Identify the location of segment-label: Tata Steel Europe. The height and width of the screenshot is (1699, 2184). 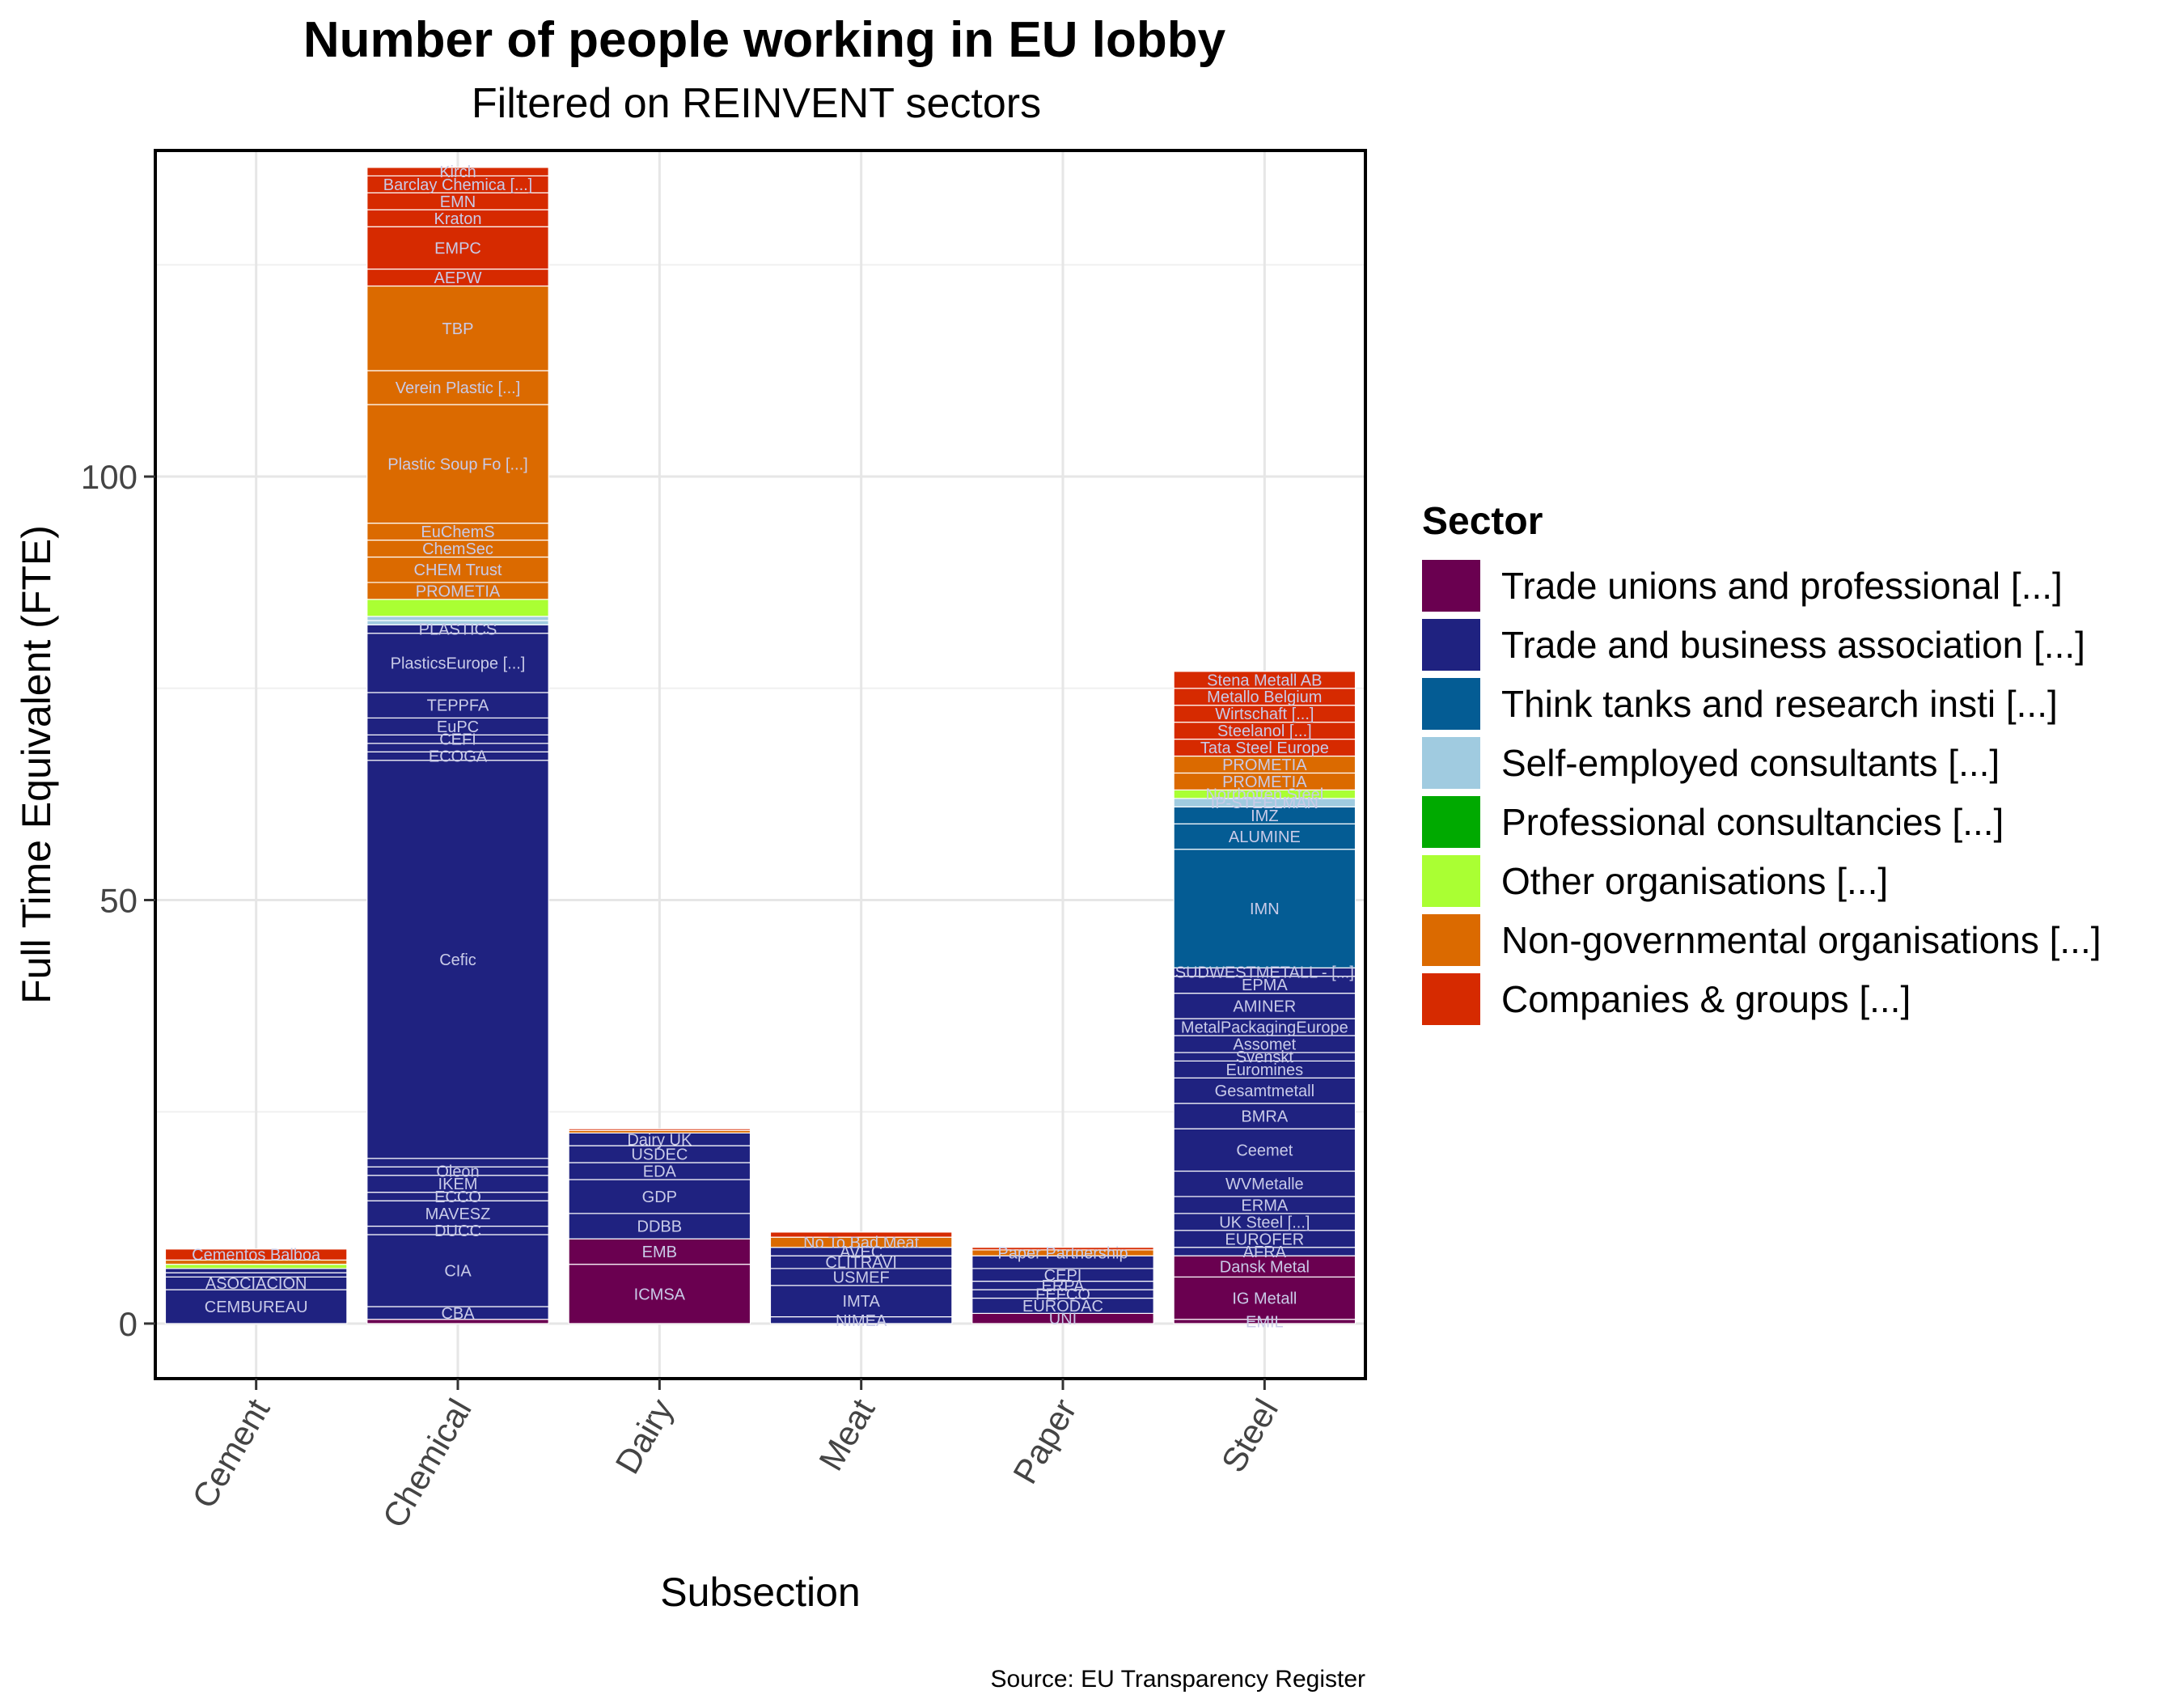
(1264, 748).